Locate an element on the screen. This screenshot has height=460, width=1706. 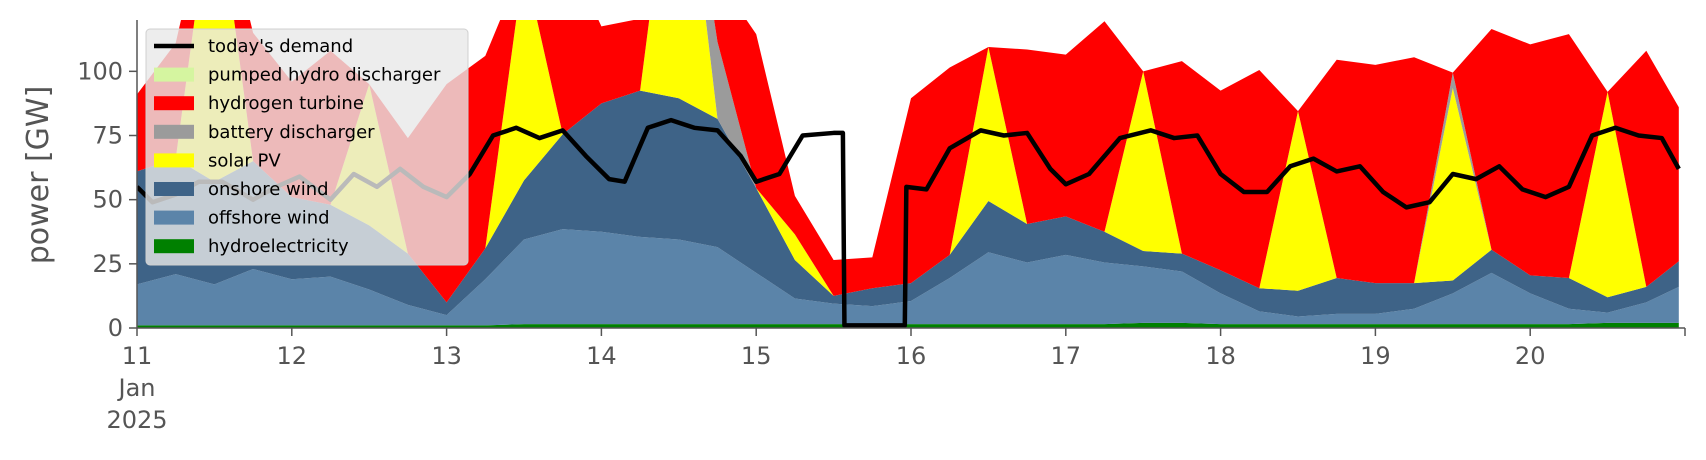
legend-label: onshore wind is located at coordinates (268, 189).